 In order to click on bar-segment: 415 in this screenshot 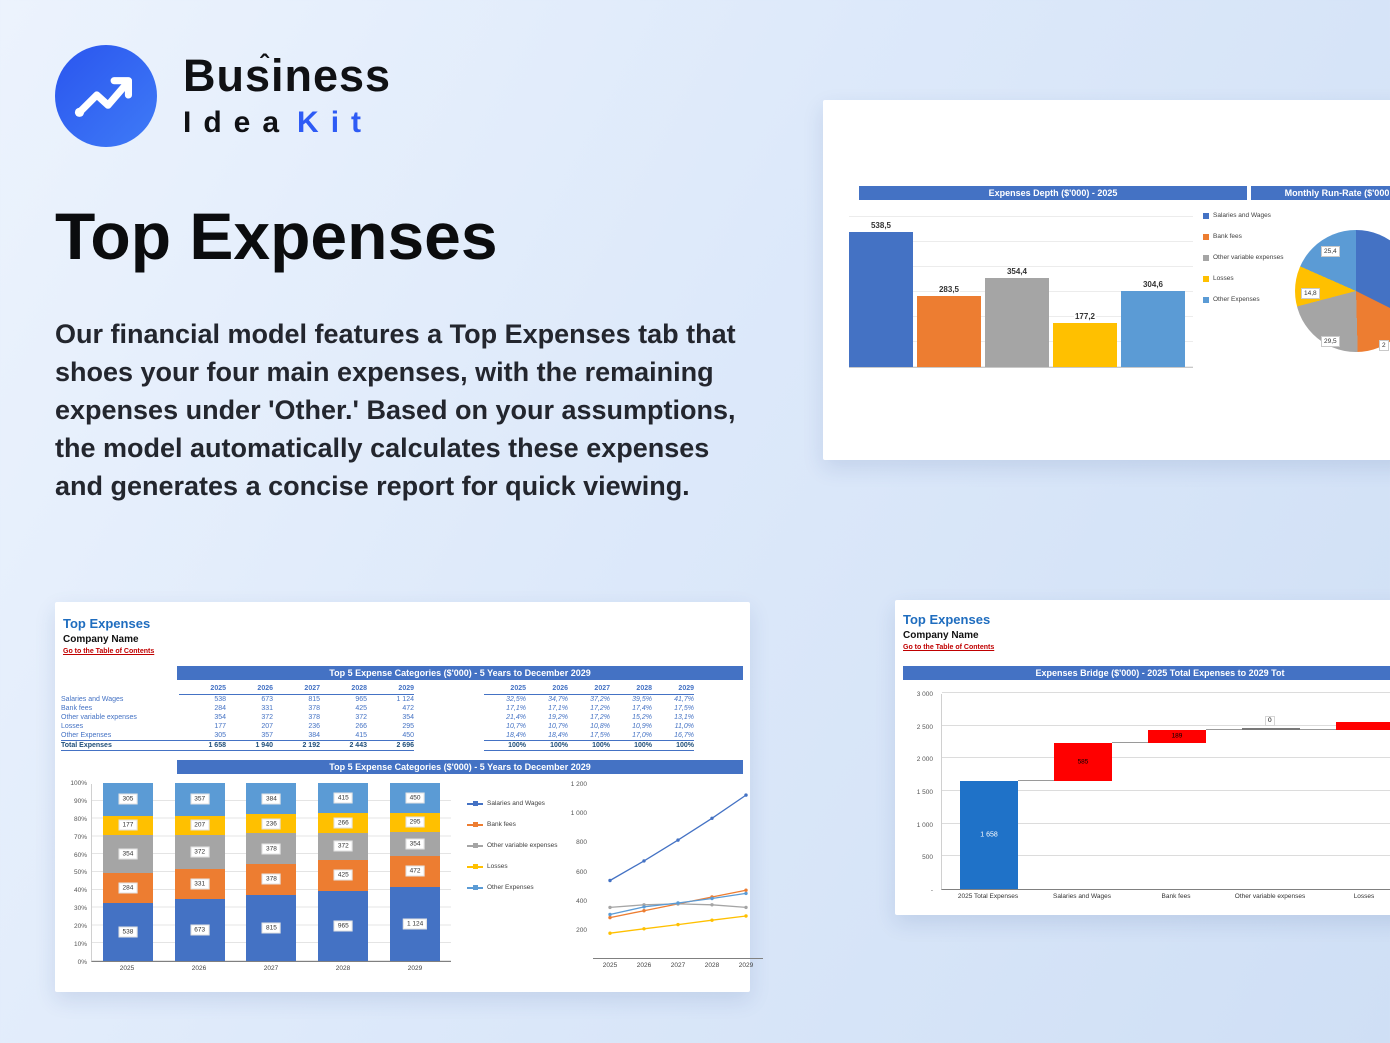, I will do `click(343, 798)`.